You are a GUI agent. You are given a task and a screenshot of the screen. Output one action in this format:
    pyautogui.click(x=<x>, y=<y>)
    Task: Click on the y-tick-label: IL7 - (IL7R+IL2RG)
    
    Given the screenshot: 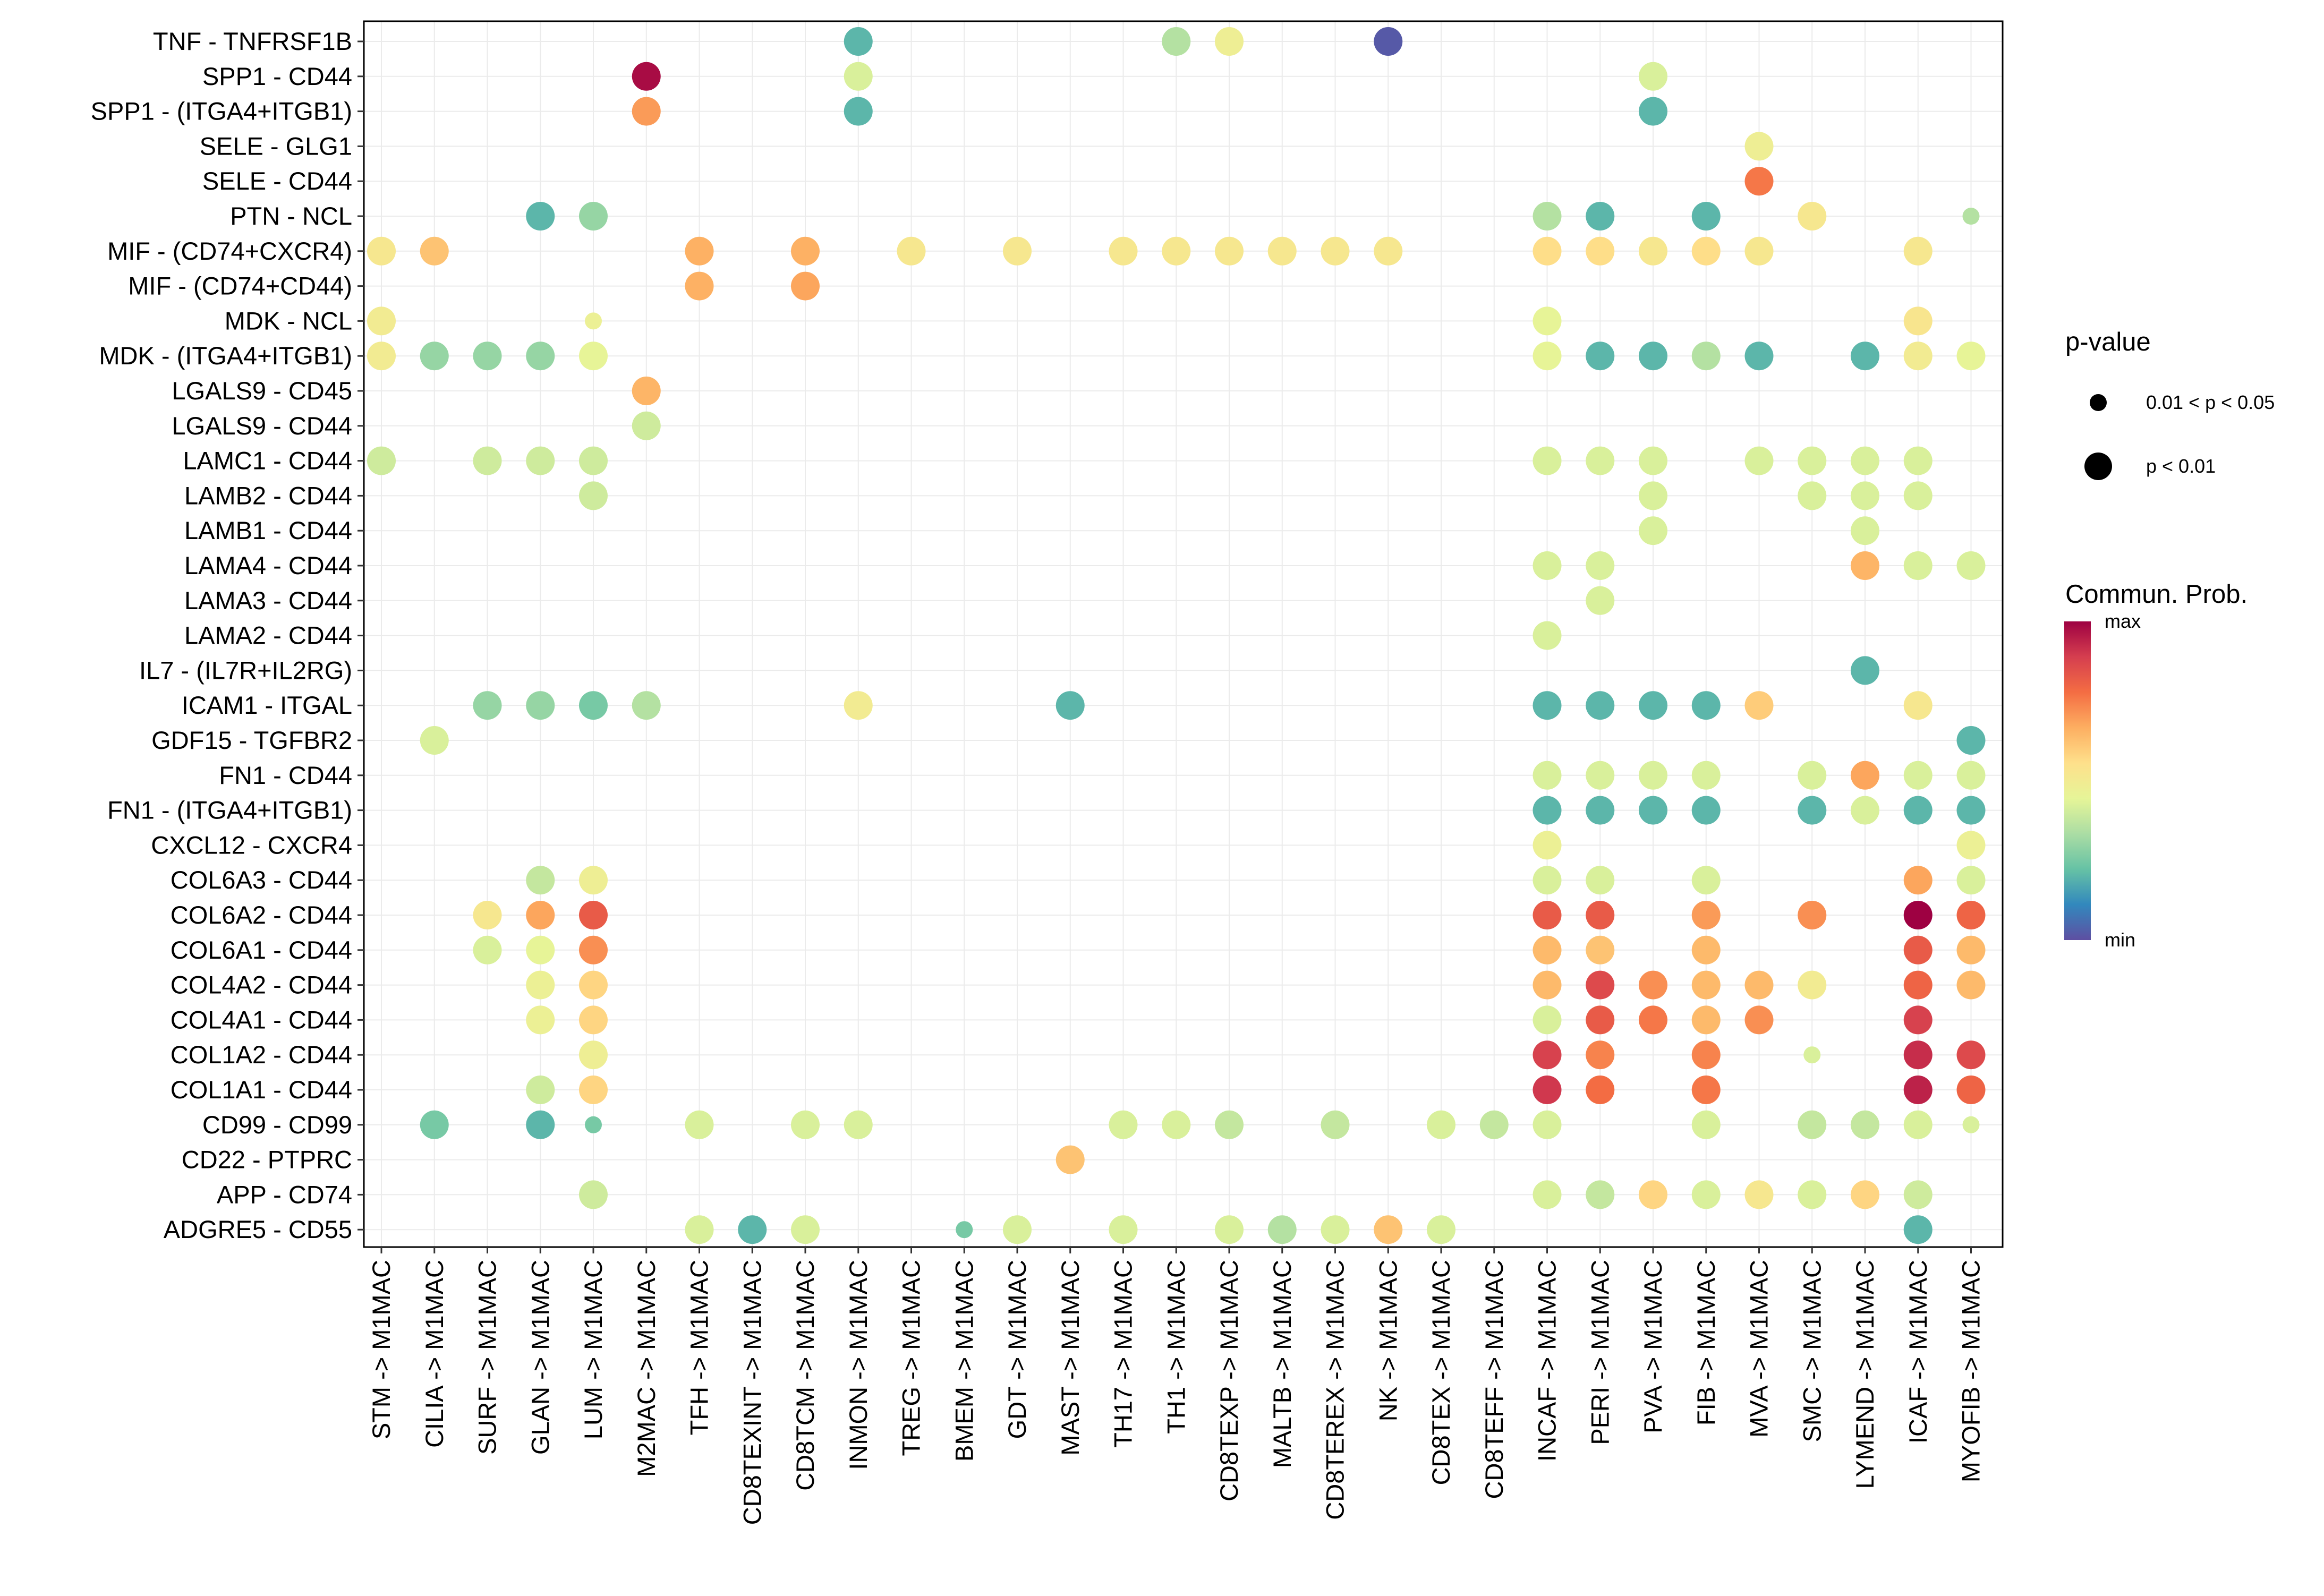 What is the action you would take?
    pyautogui.click(x=245, y=670)
    